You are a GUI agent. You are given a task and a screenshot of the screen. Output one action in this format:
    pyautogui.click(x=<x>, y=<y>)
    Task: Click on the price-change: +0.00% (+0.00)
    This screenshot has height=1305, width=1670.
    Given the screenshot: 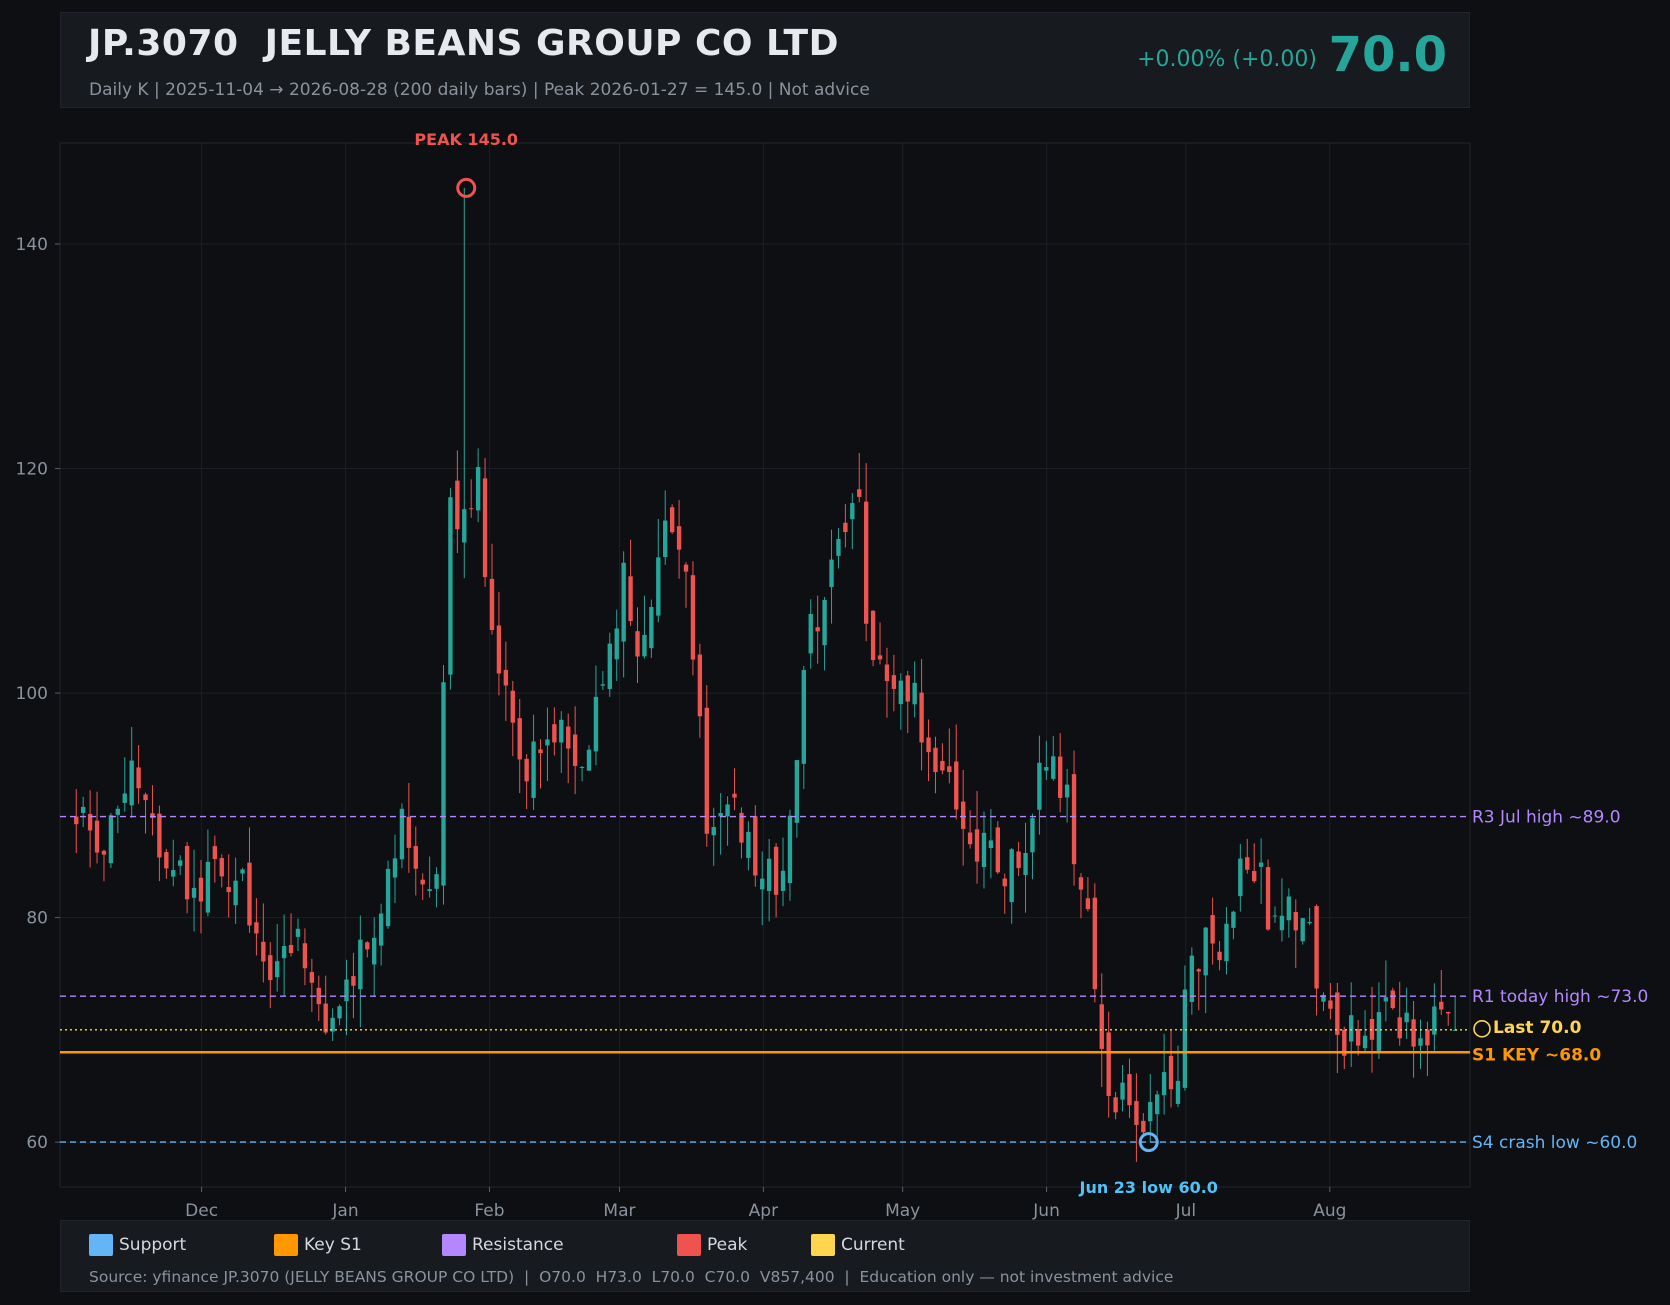 What is the action you would take?
    pyautogui.click(x=1227, y=59)
    